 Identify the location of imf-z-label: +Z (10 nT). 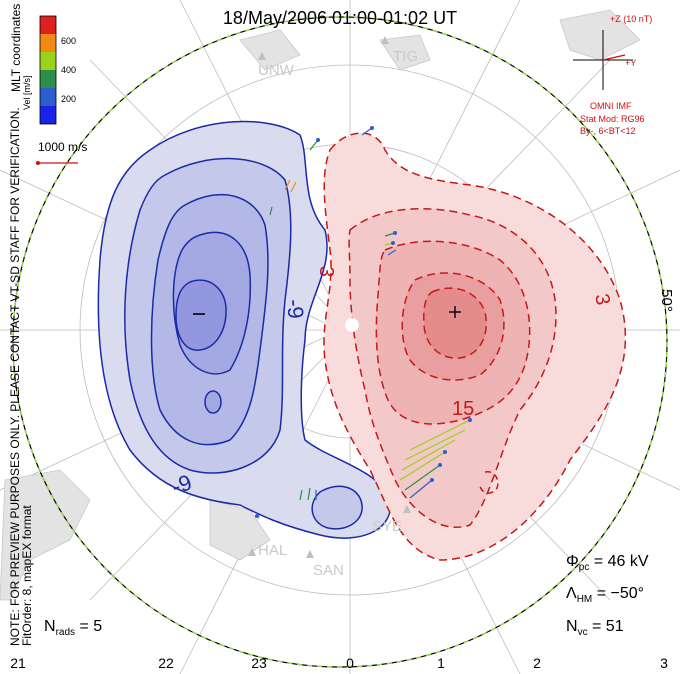
(631, 19).